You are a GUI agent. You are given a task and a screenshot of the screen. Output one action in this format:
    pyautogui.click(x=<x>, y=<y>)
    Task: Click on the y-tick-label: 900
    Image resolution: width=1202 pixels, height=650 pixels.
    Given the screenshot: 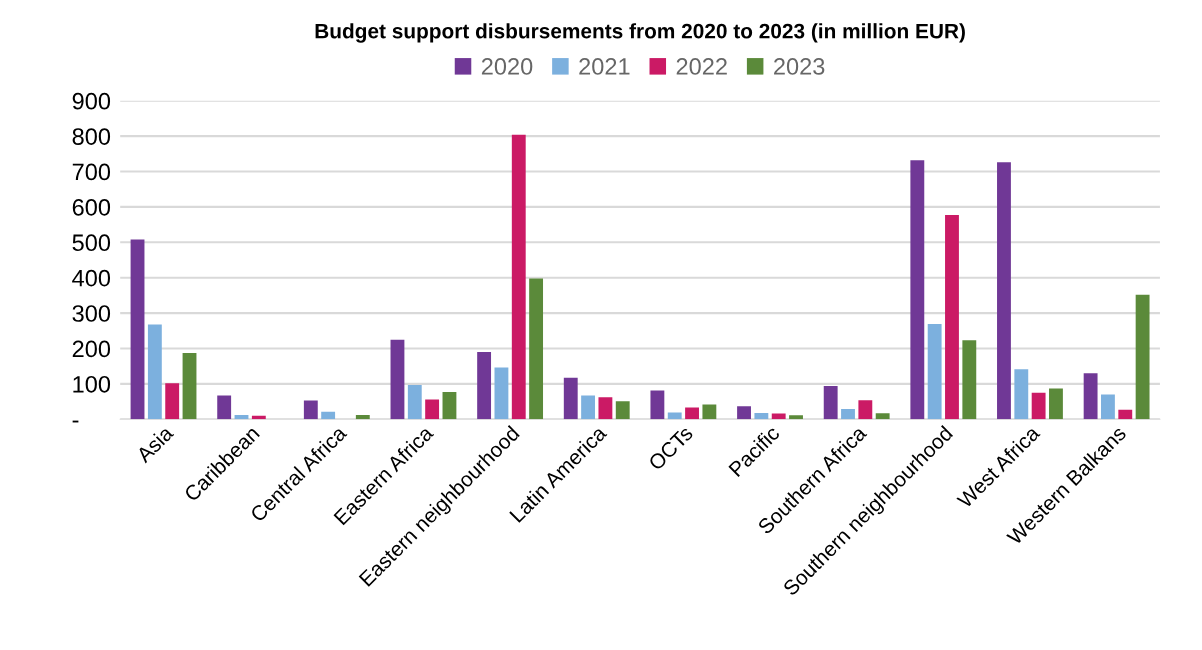 What is the action you would take?
    pyautogui.click(x=91, y=101)
    